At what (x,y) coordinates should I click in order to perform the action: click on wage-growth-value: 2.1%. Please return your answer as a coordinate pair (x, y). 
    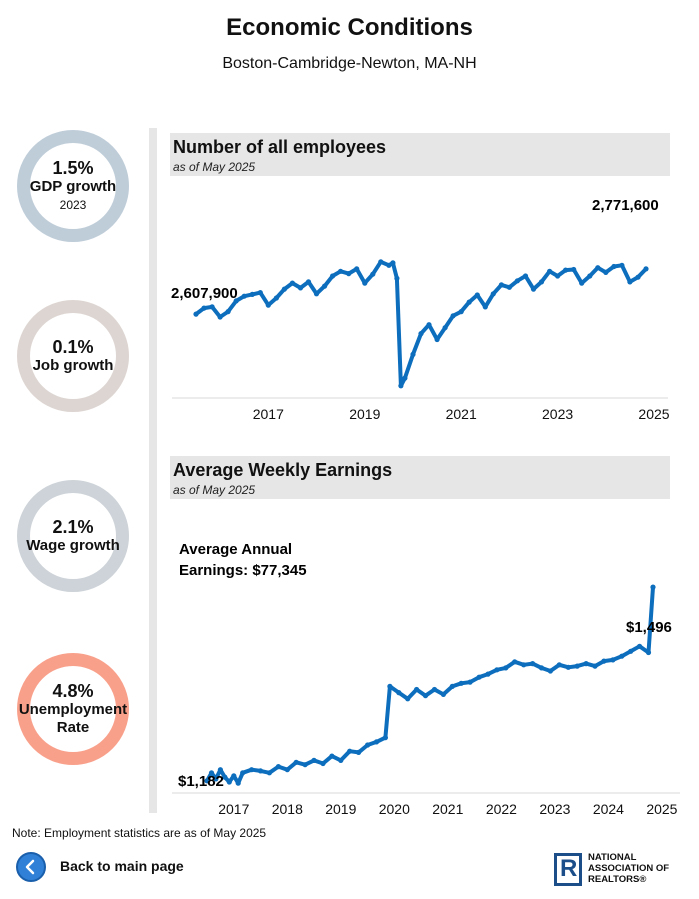
    Looking at the image, I should click on (73, 526).